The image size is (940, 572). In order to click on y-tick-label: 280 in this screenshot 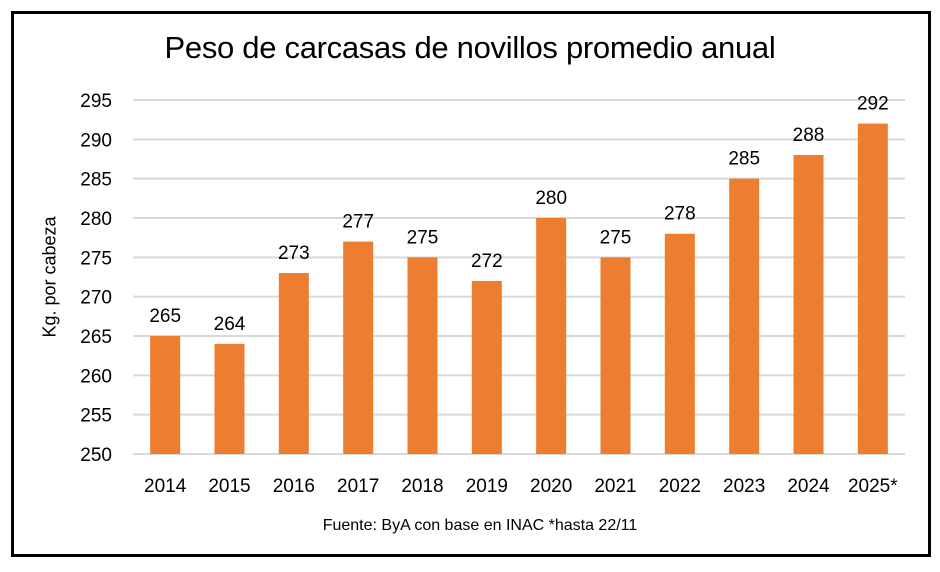, I will do `click(96, 219)`.